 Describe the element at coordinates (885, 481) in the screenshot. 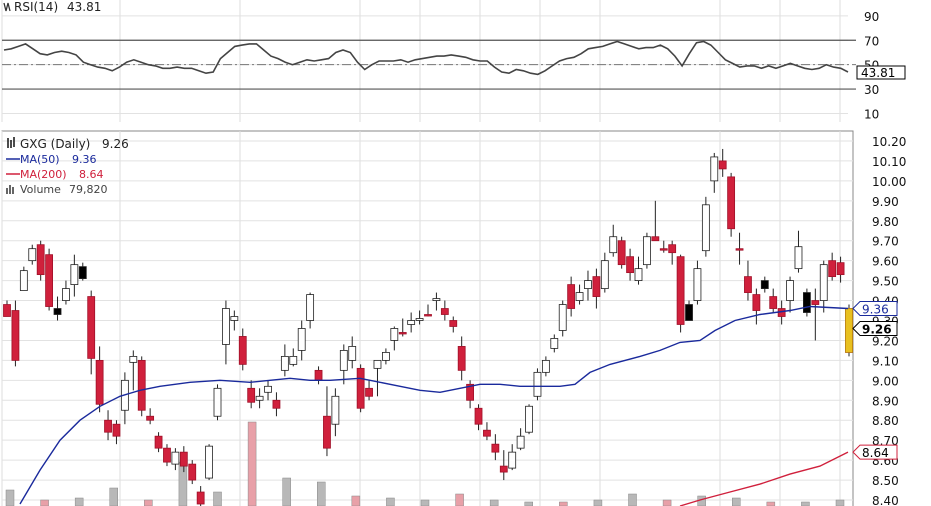

I see `price-tick-17: 8.50` at that location.